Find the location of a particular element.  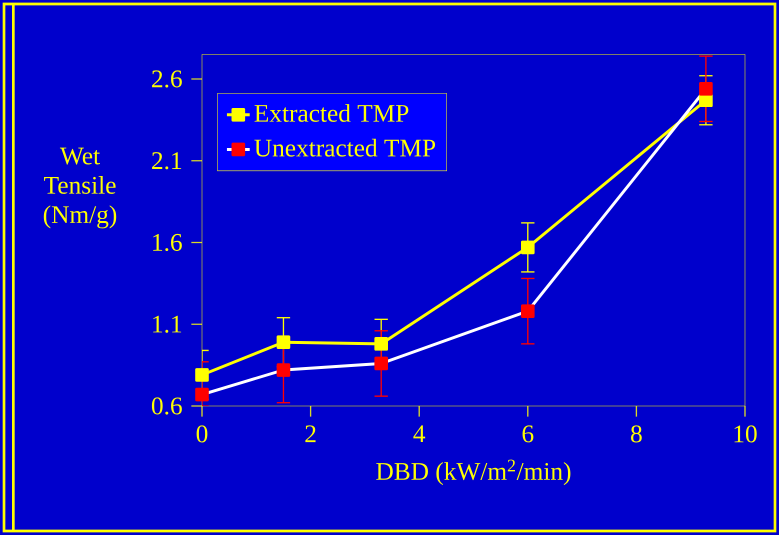

x-tick-label: 0 is located at coordinates (202, 433).